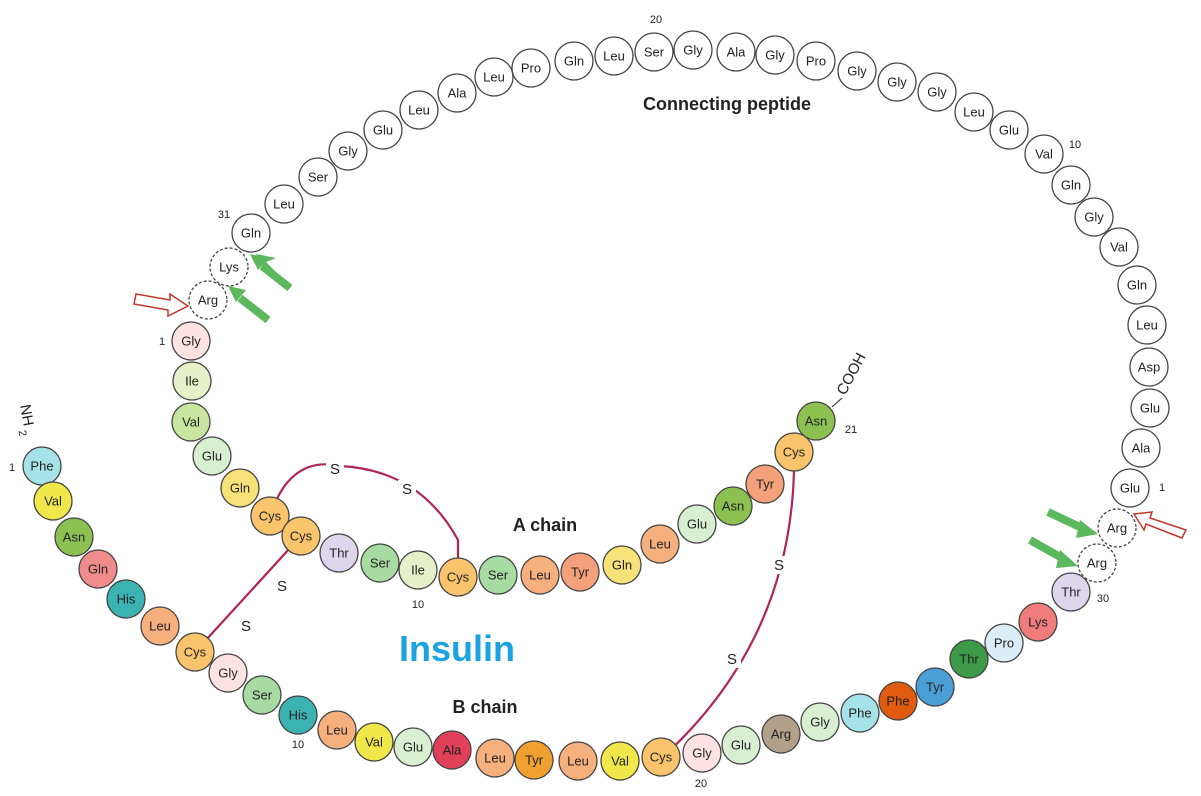 The image size is (1201, 796). What do you see at coordinates (837, 402) in the screenshot?
I see `cooh-bond` at bounding box center [837, 402].